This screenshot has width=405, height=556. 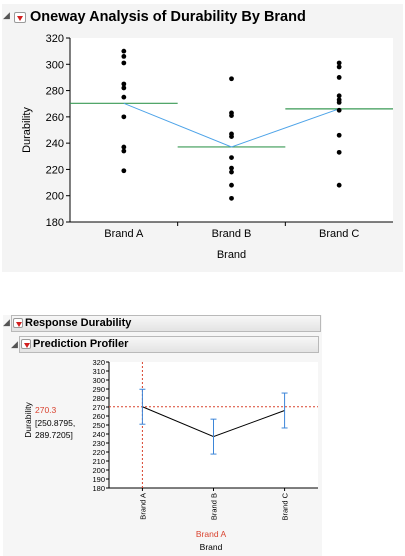 What do you see at coordinates (169, 344) in the screenshot?
I see `profiler-header` at bounding box center [169, 344].